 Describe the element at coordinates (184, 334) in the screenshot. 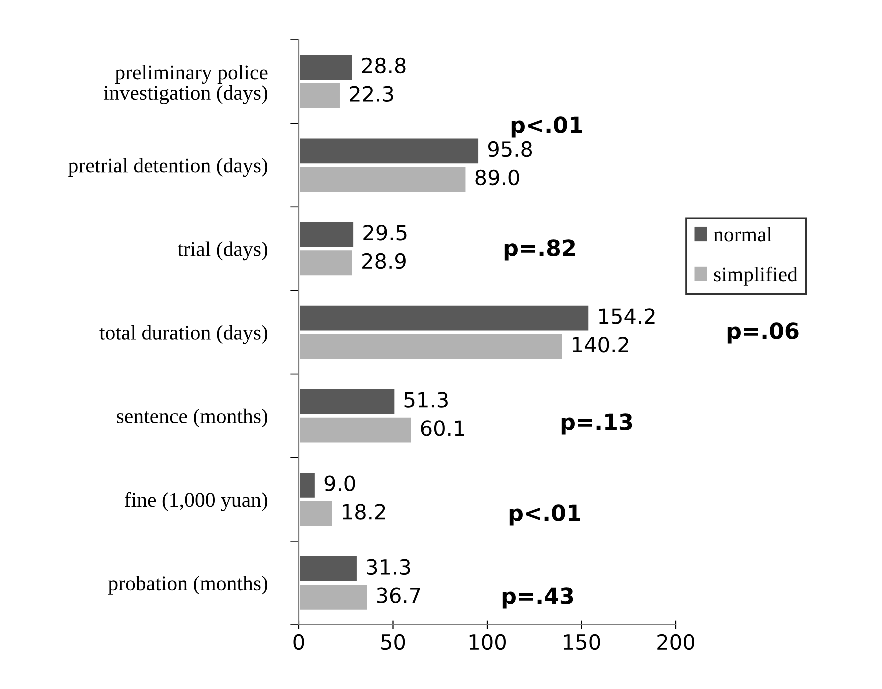

I see `y-tick-label: total duration (days)` at that location.